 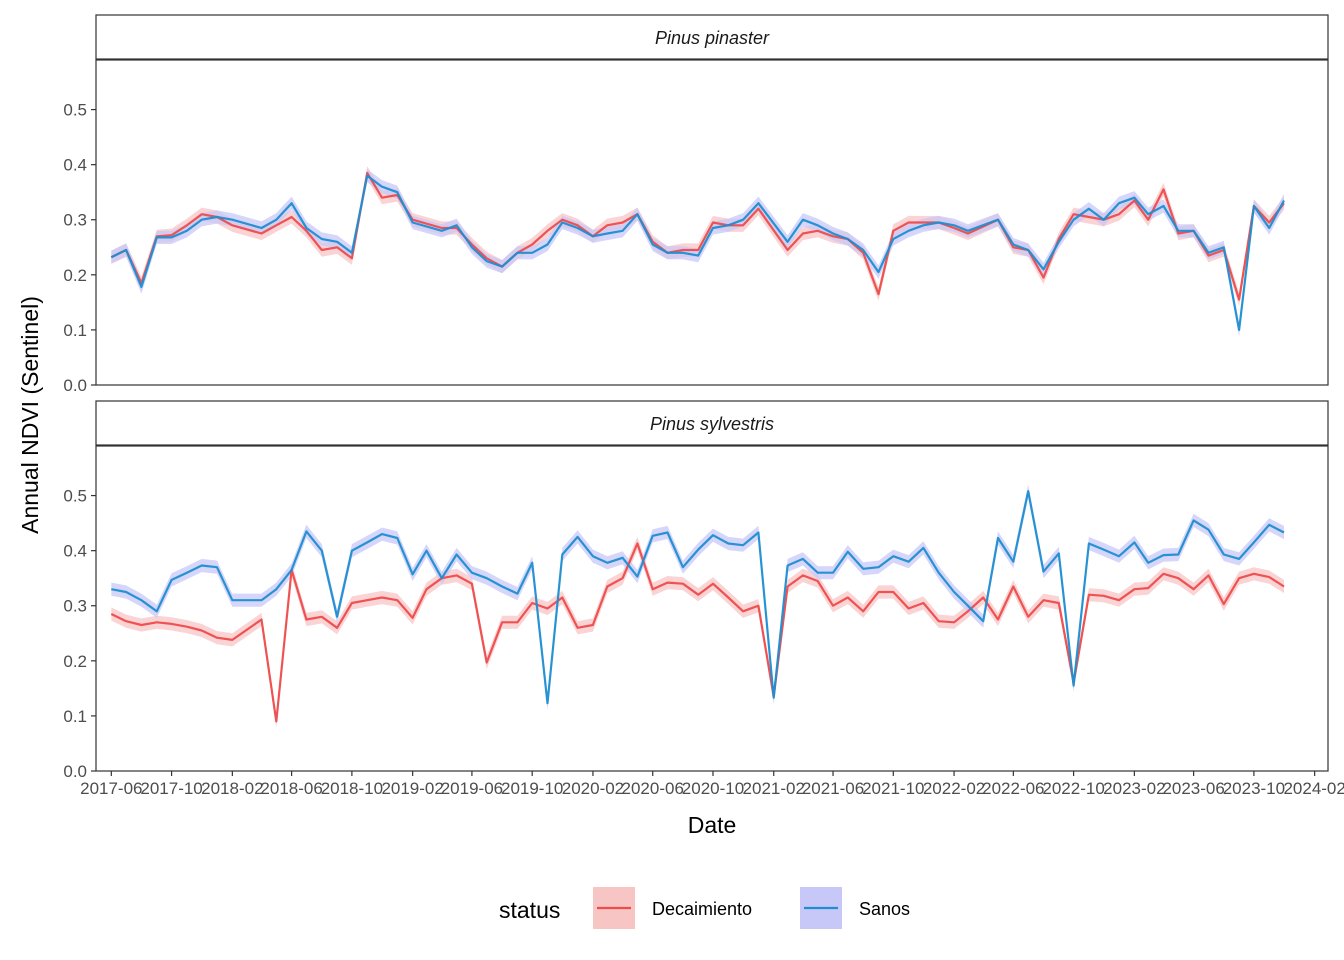 I want to click on legend-label-decaimiento: Decaimiento, so click(x=702, y=909).